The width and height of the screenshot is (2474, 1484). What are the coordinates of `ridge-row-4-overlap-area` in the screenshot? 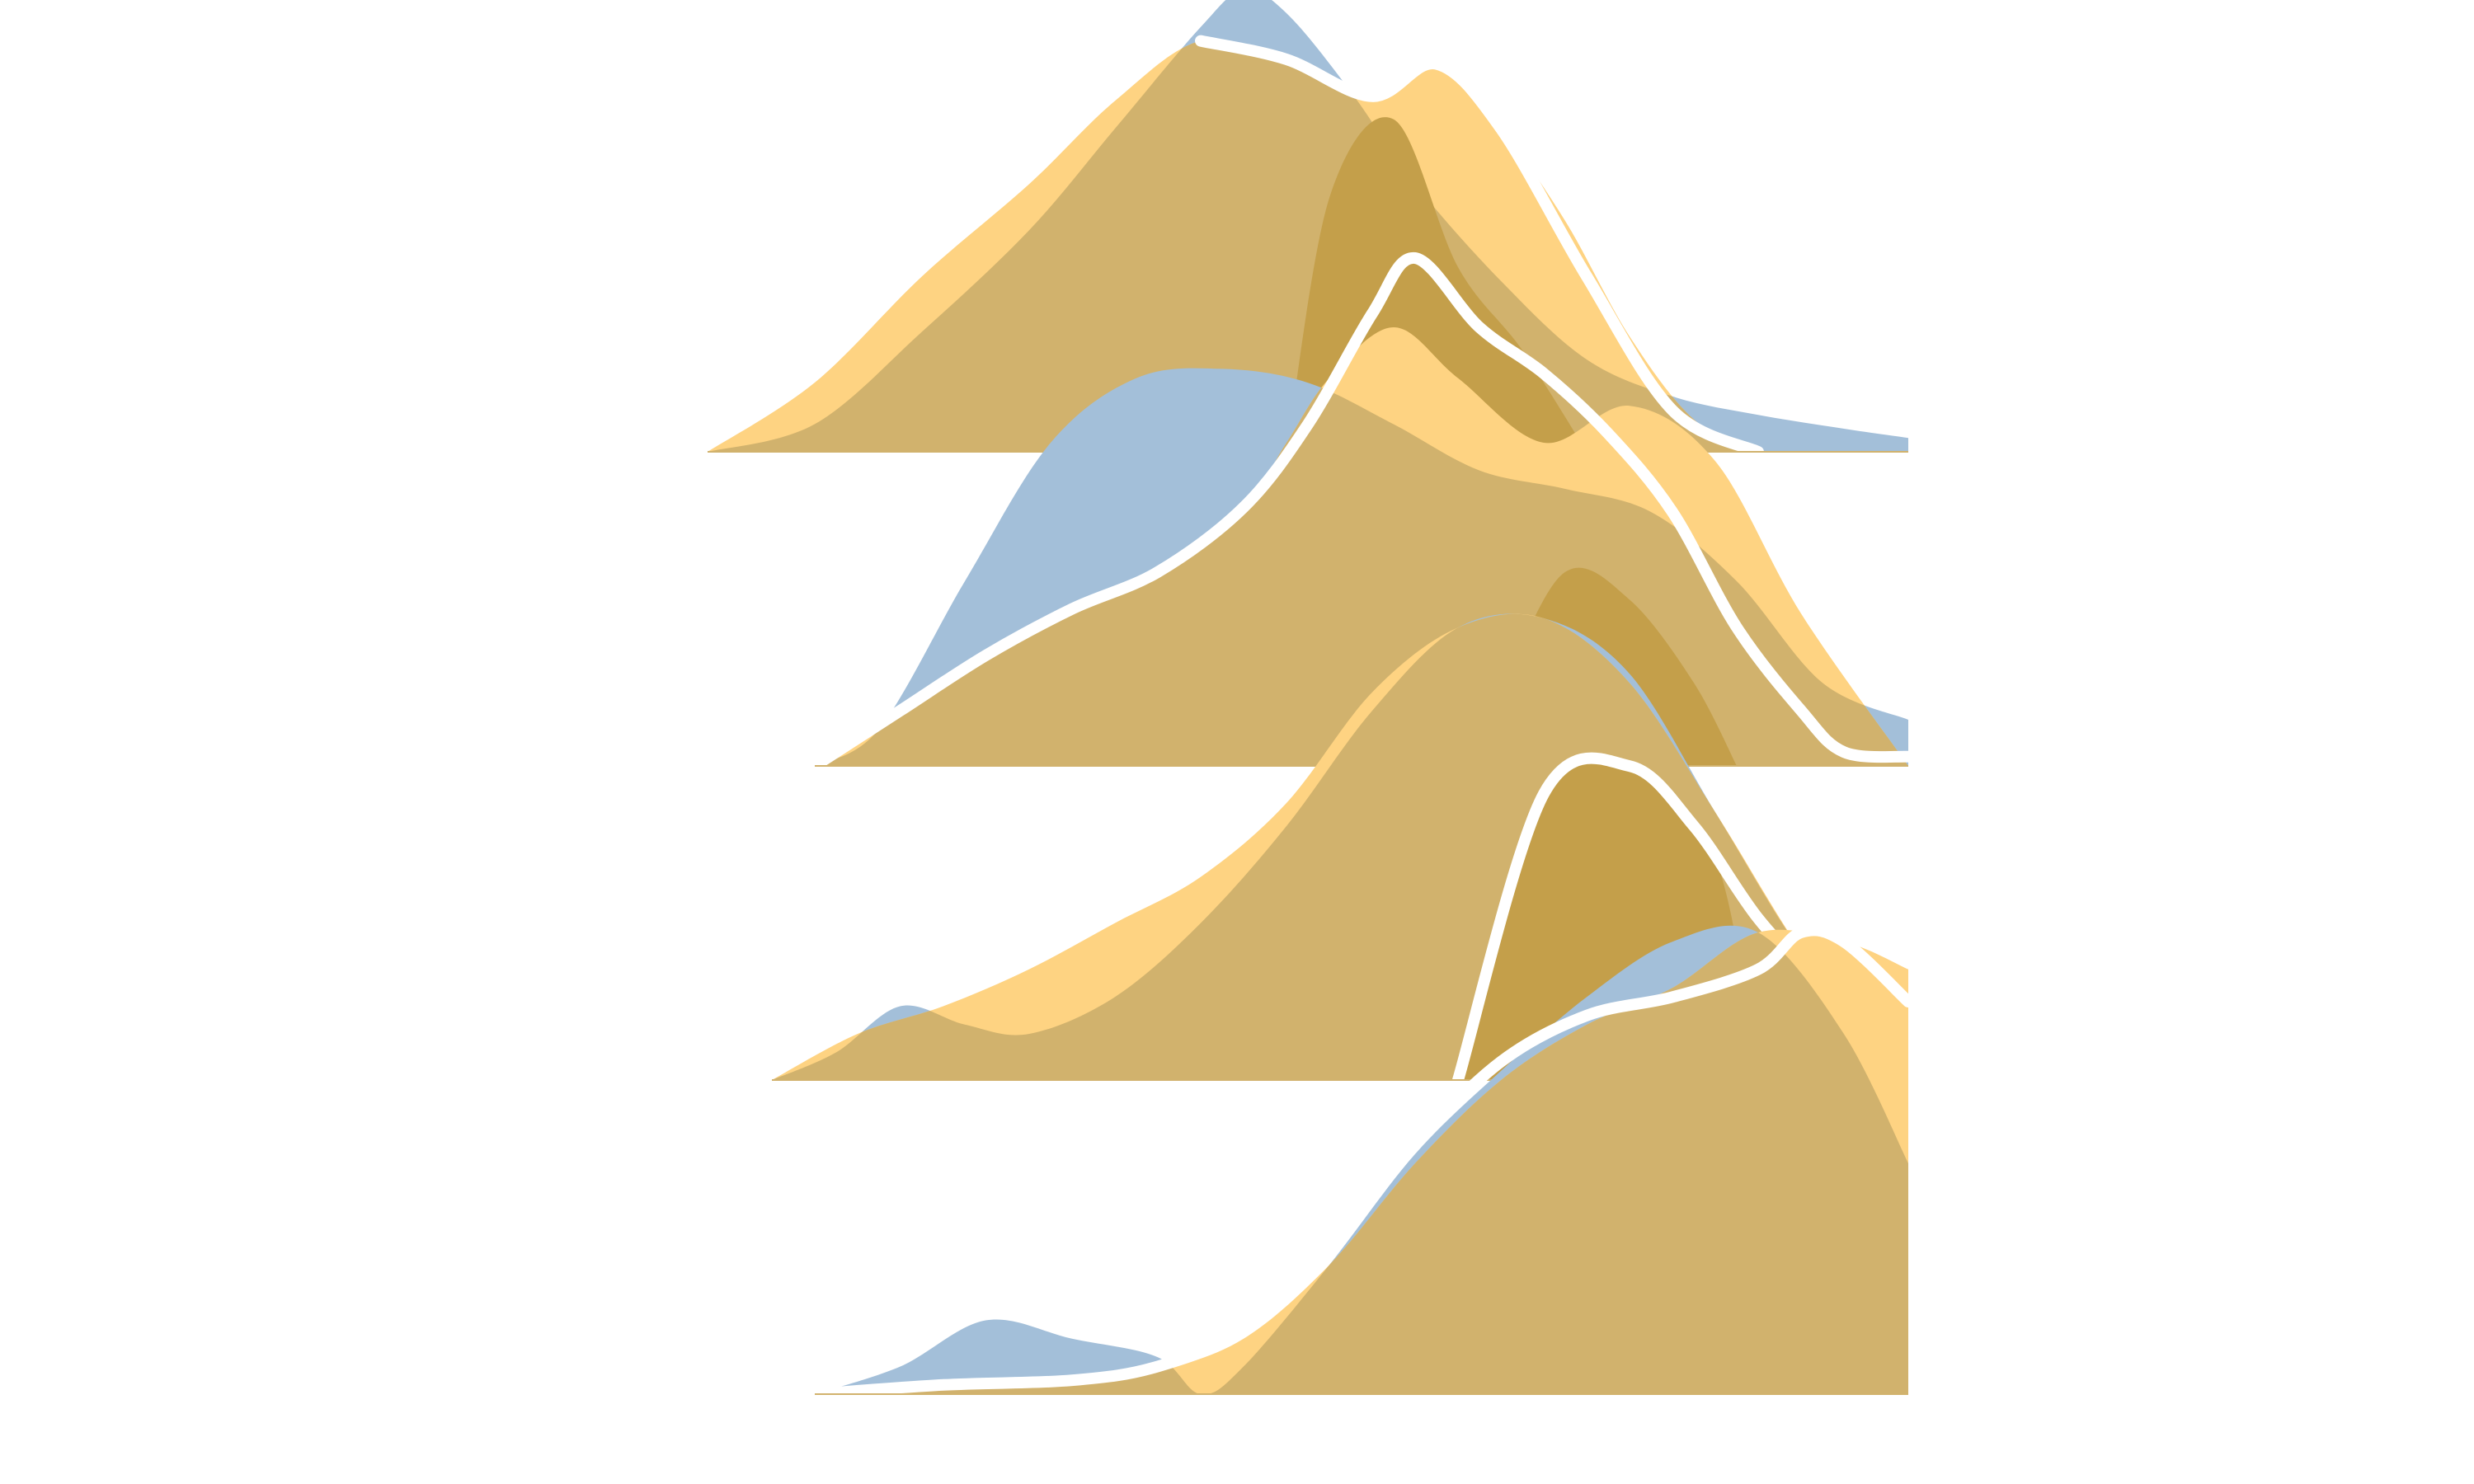 It's located at (1361, 1161).